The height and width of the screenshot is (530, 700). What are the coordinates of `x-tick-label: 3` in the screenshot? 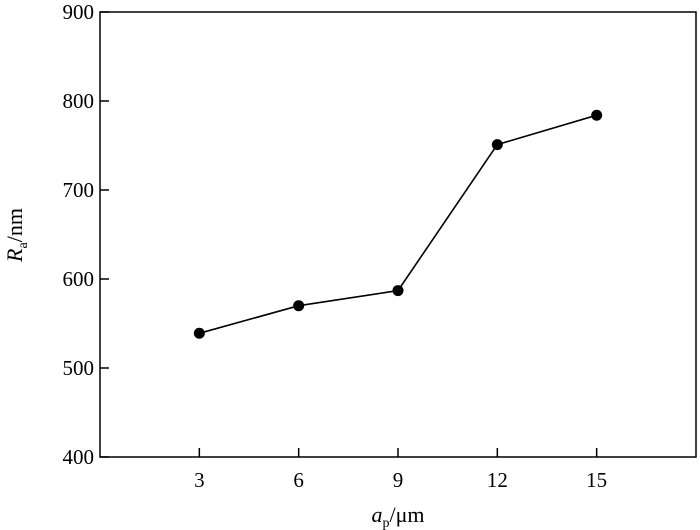 It's located at (199, 480).